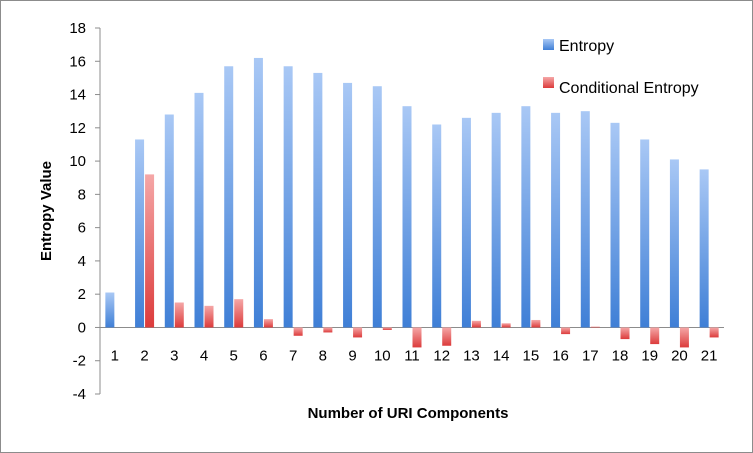 The width and height of the screenshot is (753, 453). Describe the element at coordinates (174, 355) in the screenshot. I see `x-tick-label: 3` at that location.